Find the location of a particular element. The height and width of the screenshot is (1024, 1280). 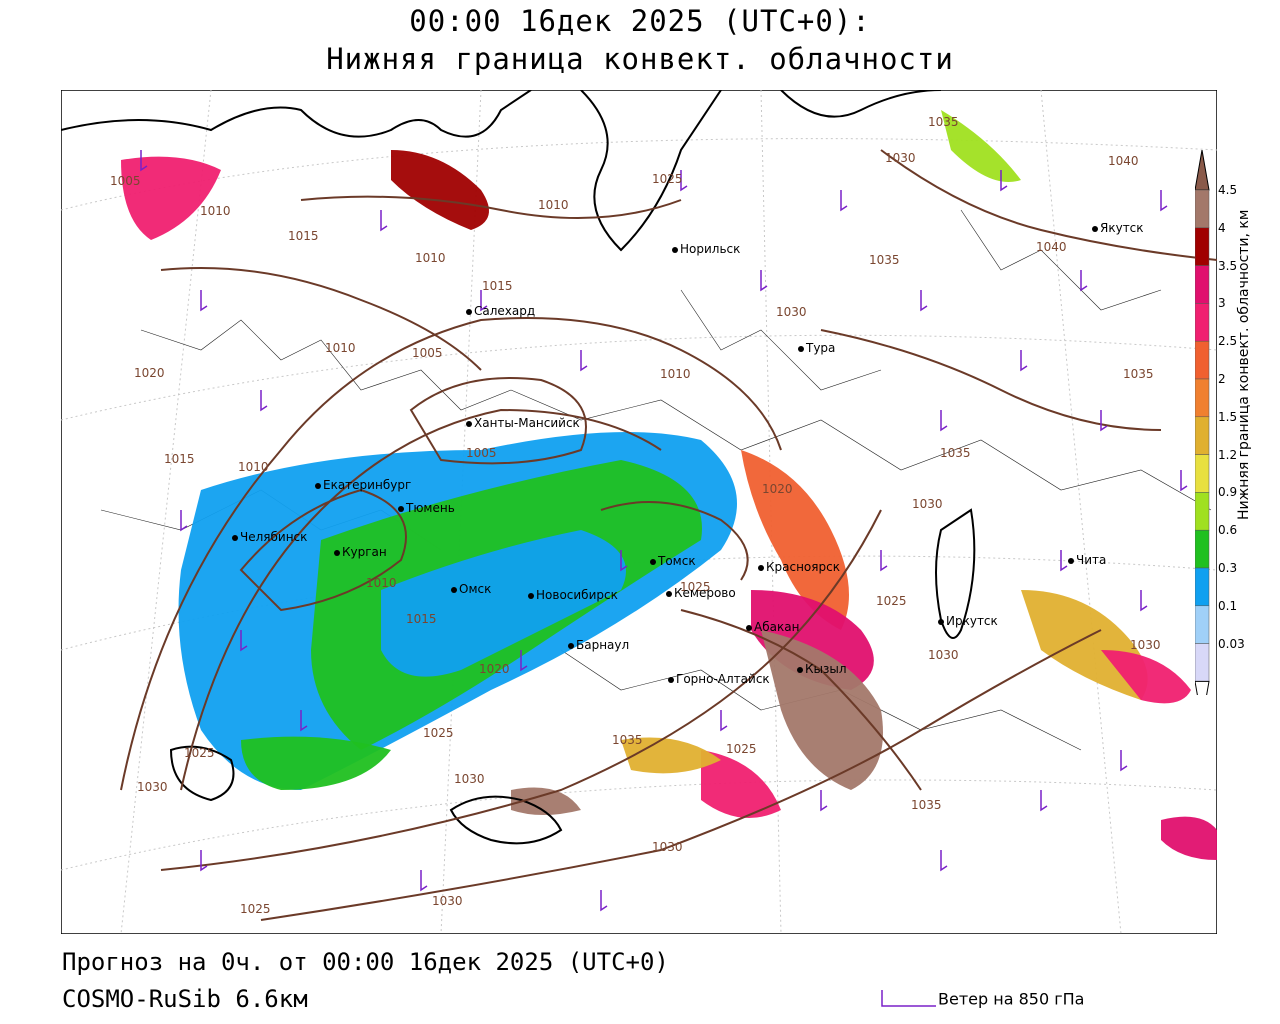

city-marker: Салехард is located at coordinates (500, 311).